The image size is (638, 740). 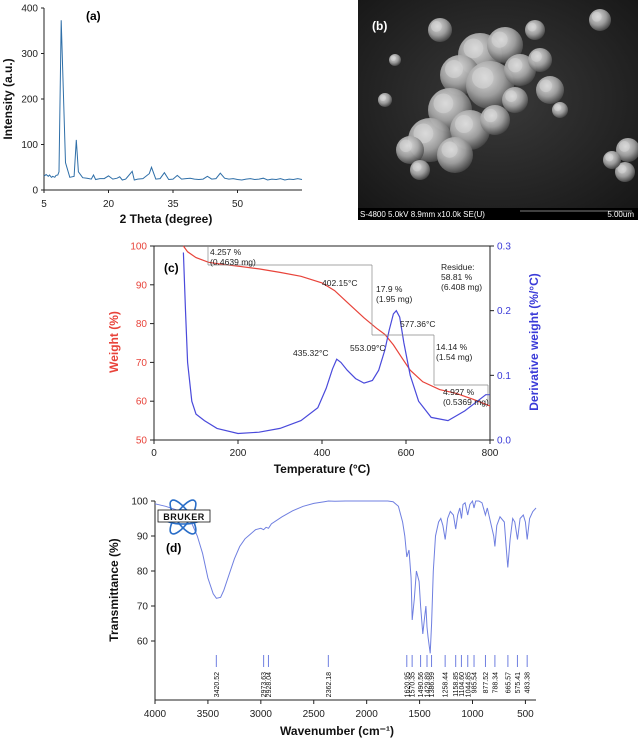 I want to click on peak-label: 2973.63, so click(x=264, y=684).